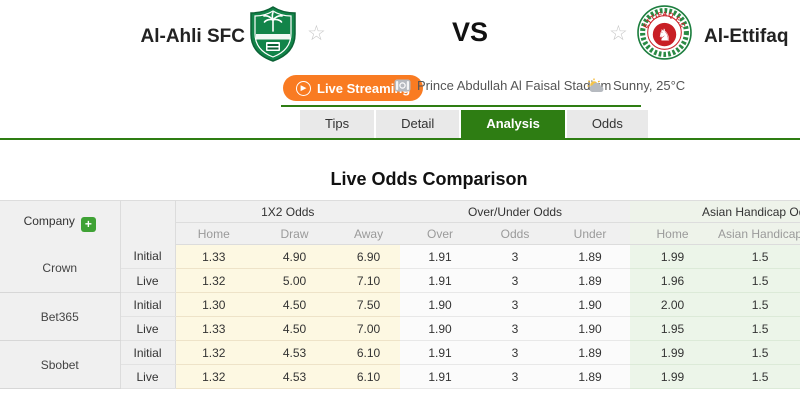 The height and width of the screenshot is (400, 800). I want to click on tab-odds: Odds, so click(607, 124).